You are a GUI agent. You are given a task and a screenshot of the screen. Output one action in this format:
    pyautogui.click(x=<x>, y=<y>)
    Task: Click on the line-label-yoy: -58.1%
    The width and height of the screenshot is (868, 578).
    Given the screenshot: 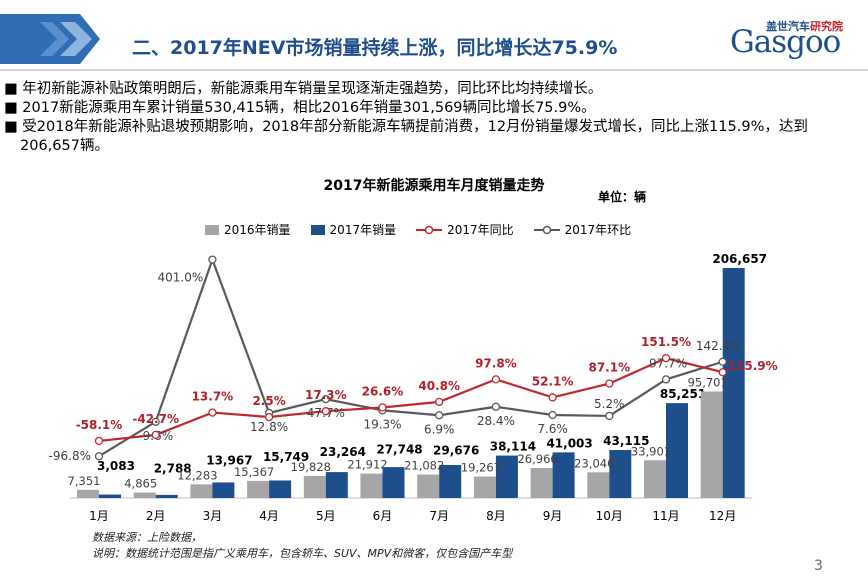 What is the action you would take?
    pyautogui.click(x=99, y=425)
    